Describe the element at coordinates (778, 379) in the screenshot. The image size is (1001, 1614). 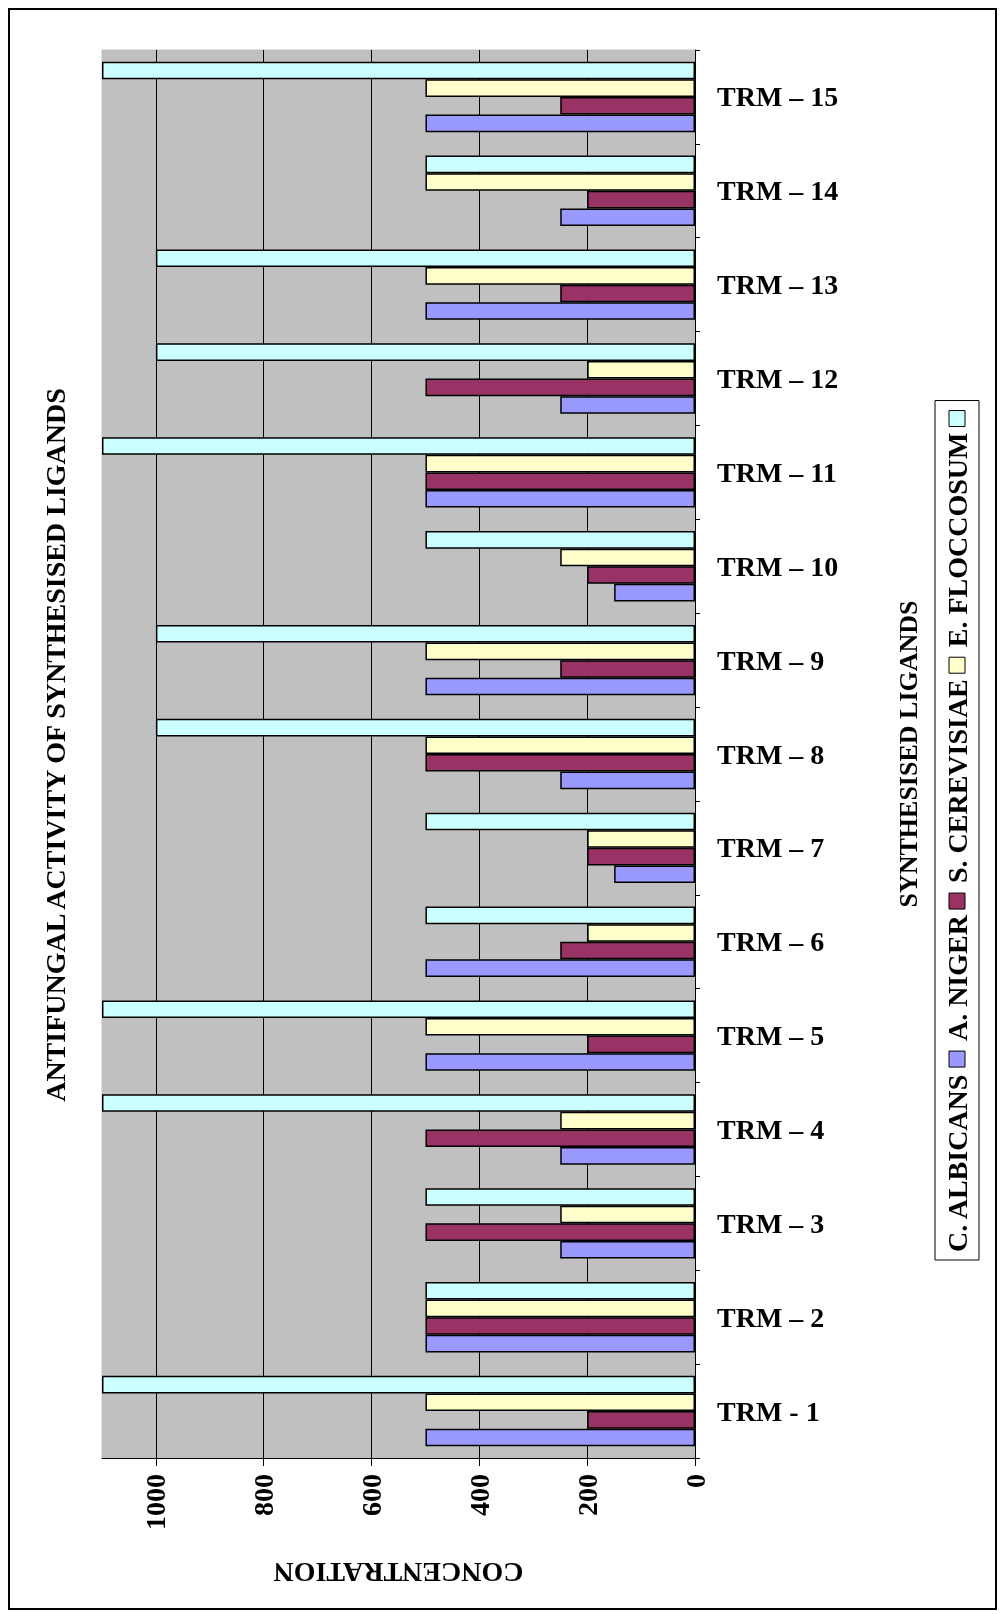
I see `y-tick-label: TRM – 12` at that location.